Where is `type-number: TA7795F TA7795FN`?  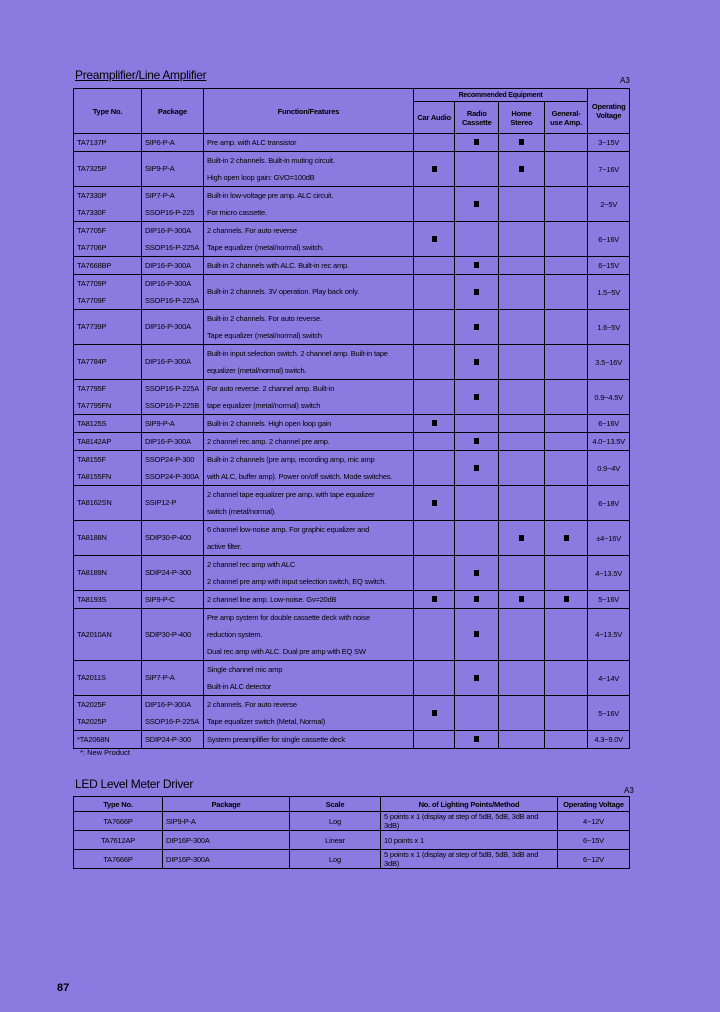
type-number: TA7795F TA7795FN is located at coordinates (107, 397).